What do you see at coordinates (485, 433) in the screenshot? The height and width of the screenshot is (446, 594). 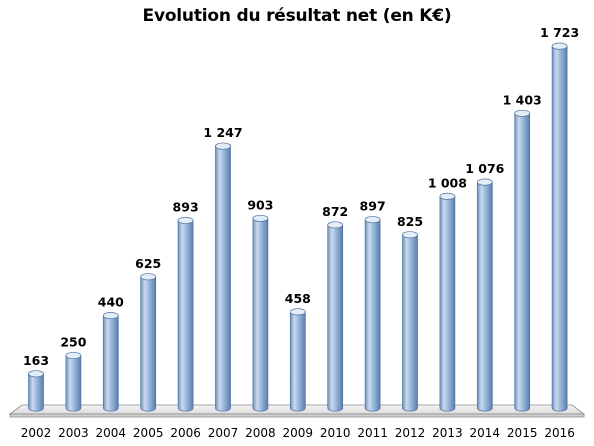 I see `x-tick-label: 2014` at bounding box center [485, 433].